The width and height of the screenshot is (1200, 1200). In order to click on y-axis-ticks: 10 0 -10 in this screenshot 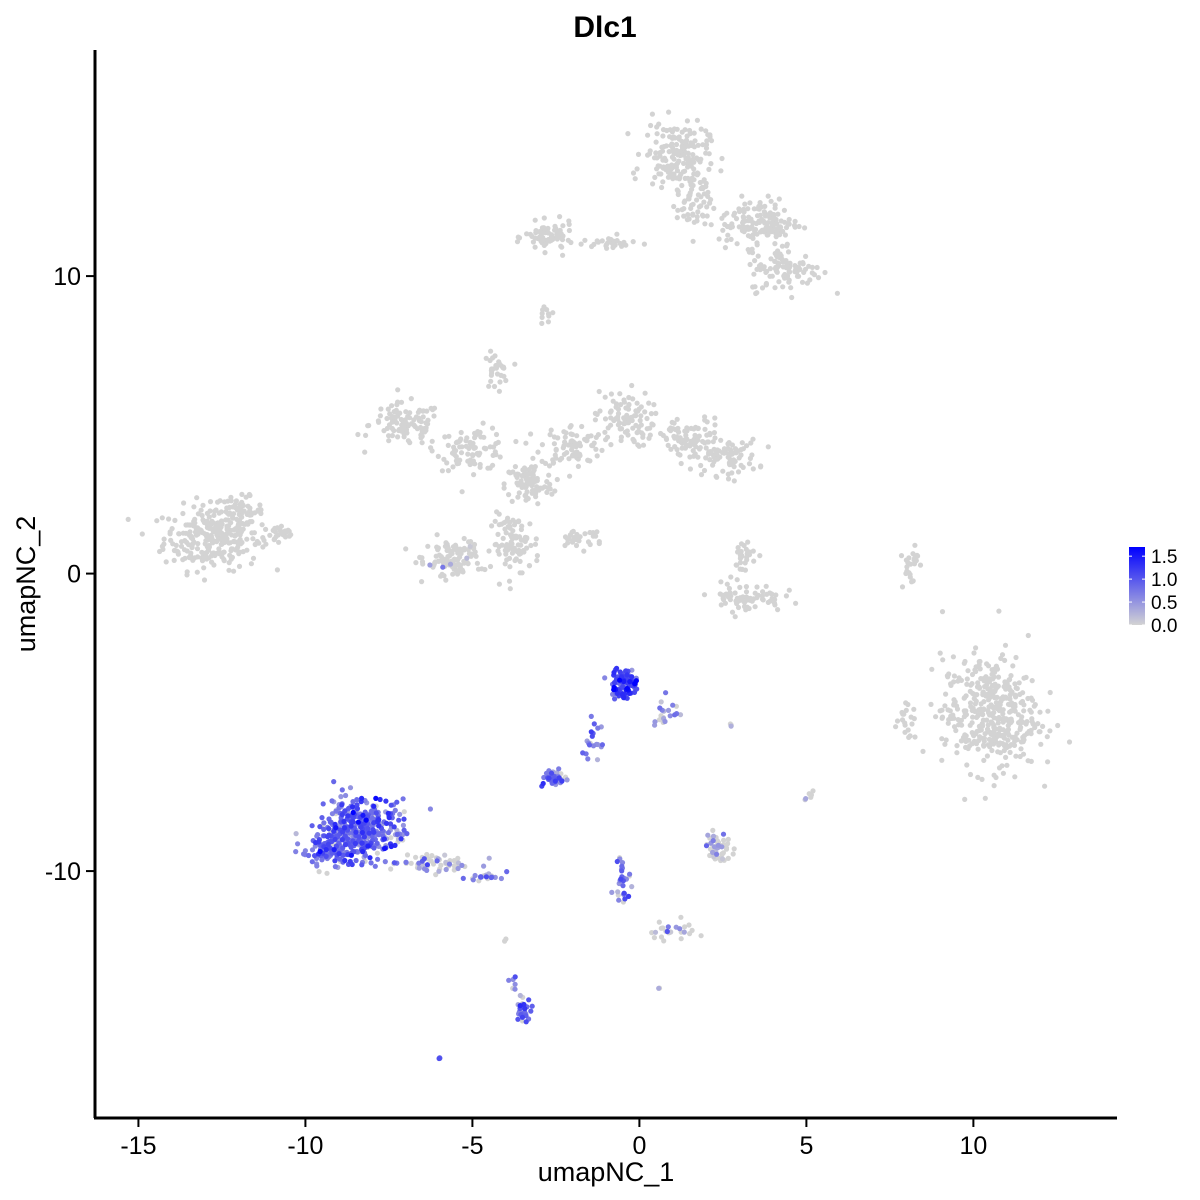, I will do `click(70, 574)`.